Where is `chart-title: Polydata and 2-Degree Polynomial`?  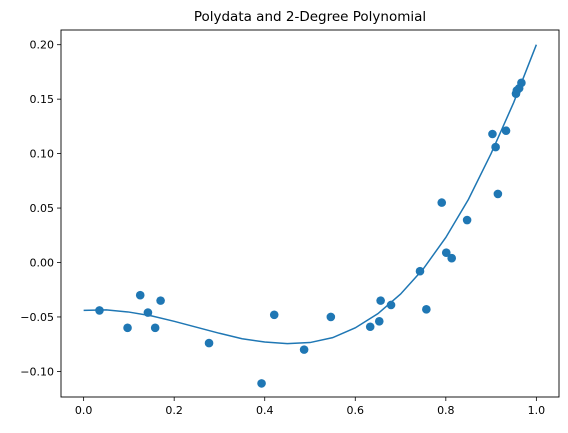 chart-title: Polydata and 2-Degree Polynomial is located at coordinates (310, 17).